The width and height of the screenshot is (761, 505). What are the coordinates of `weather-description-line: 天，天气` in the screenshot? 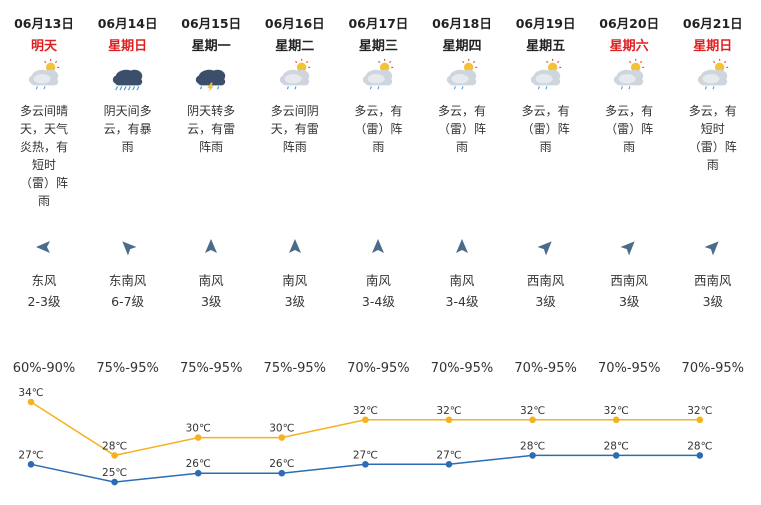 It's located at (43, 129).